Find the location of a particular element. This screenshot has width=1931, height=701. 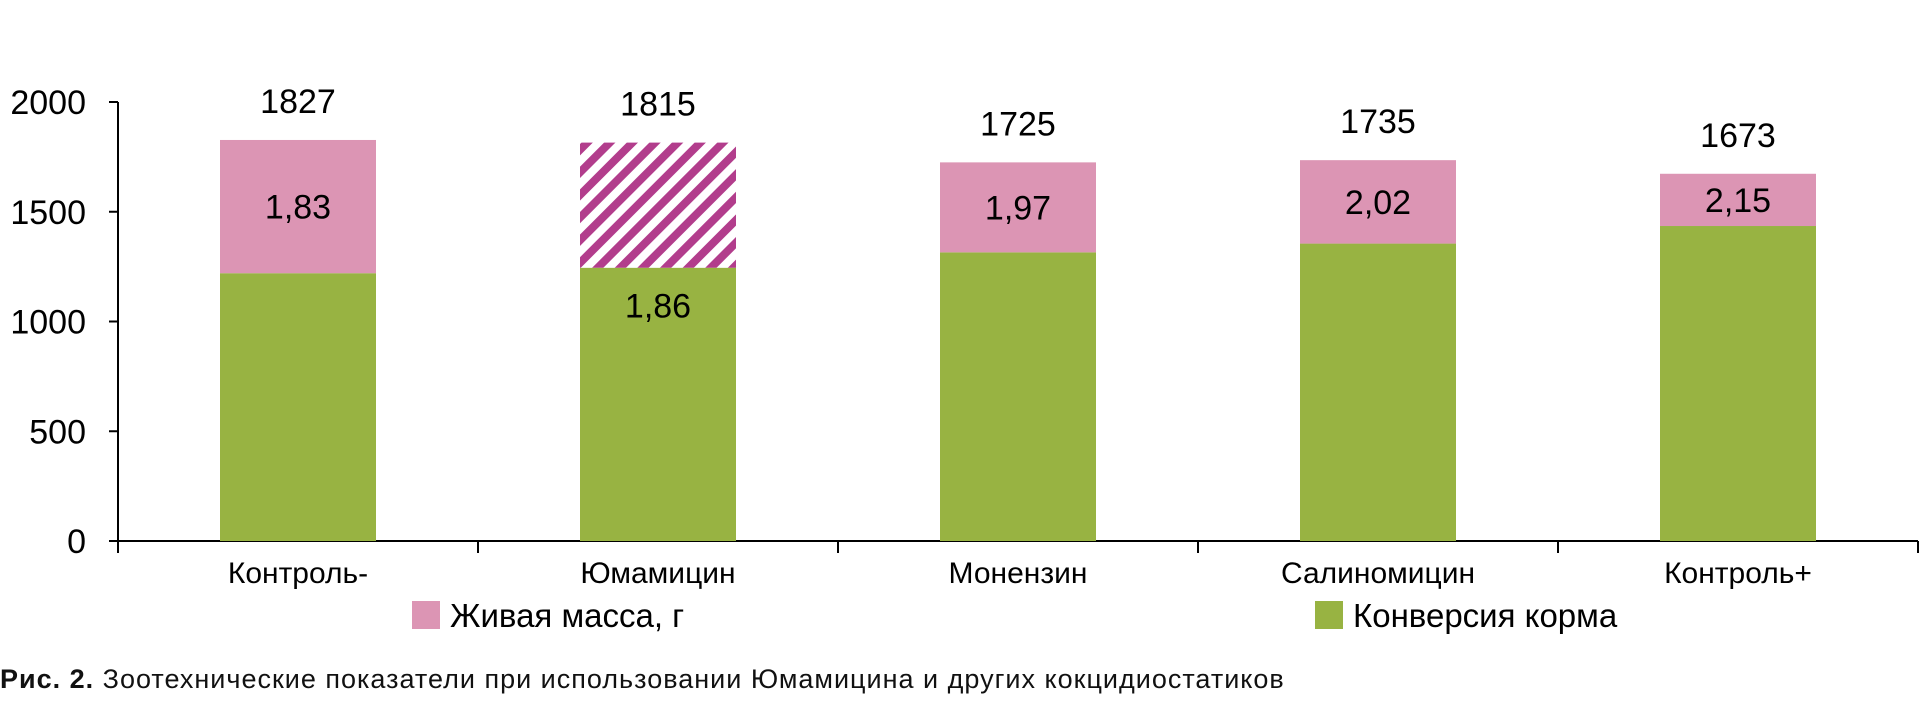

y-tick-label: 1500 is located at coordinates (48, 213).